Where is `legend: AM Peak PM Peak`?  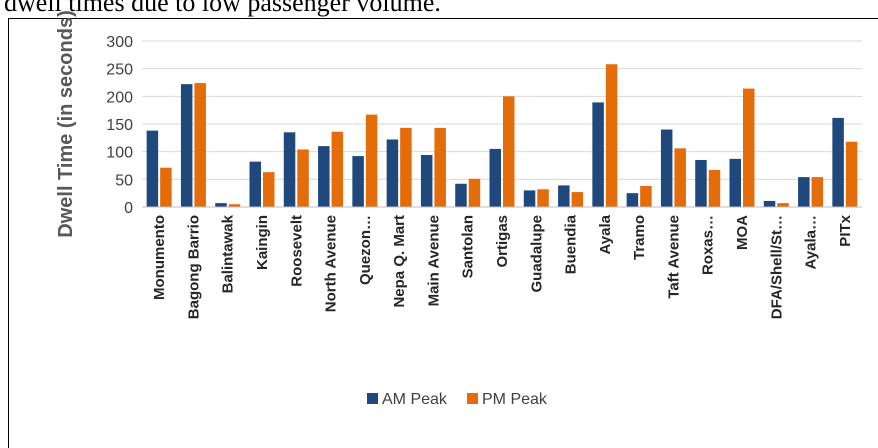
legend: AM Peak PM Peak is located at coordinates (457, 399).